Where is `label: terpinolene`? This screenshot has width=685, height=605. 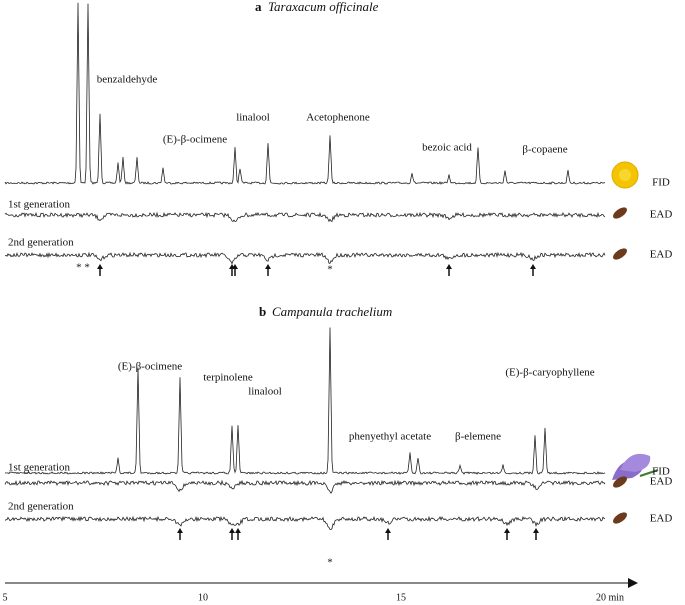
label: terpinolene is located at coordinates (228, 378).